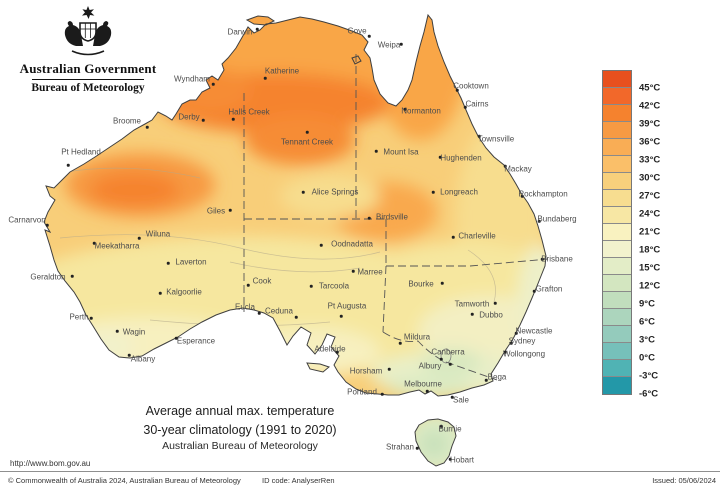 This screenshot has height=489, width=720. Describe the element at coordinates (549, 289) in the screenshot. I see `city-label: Grafton` at that location.